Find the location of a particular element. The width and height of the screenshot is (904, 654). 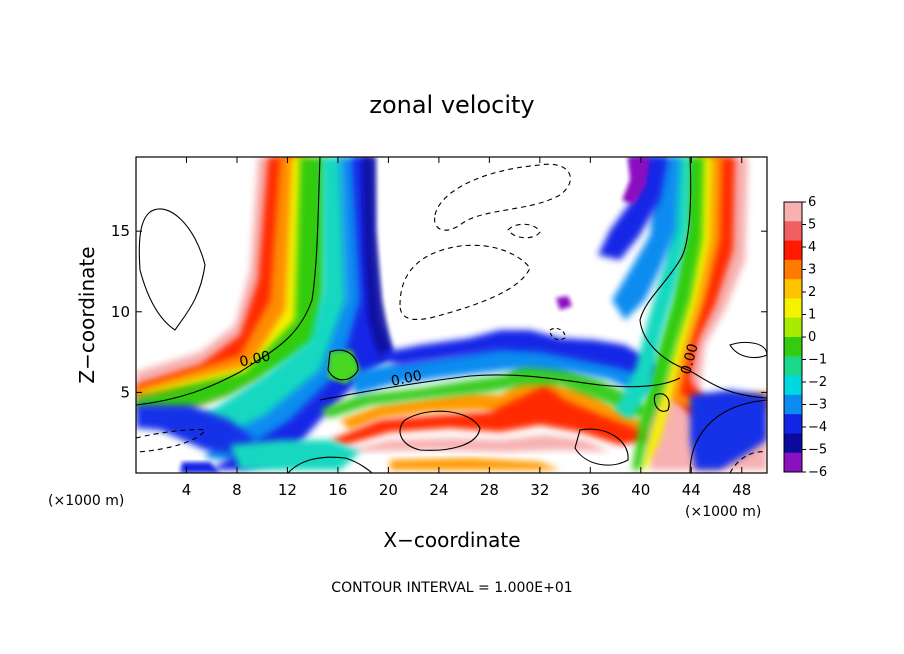

plume-left-cyan is located at coordinates (270, 298).